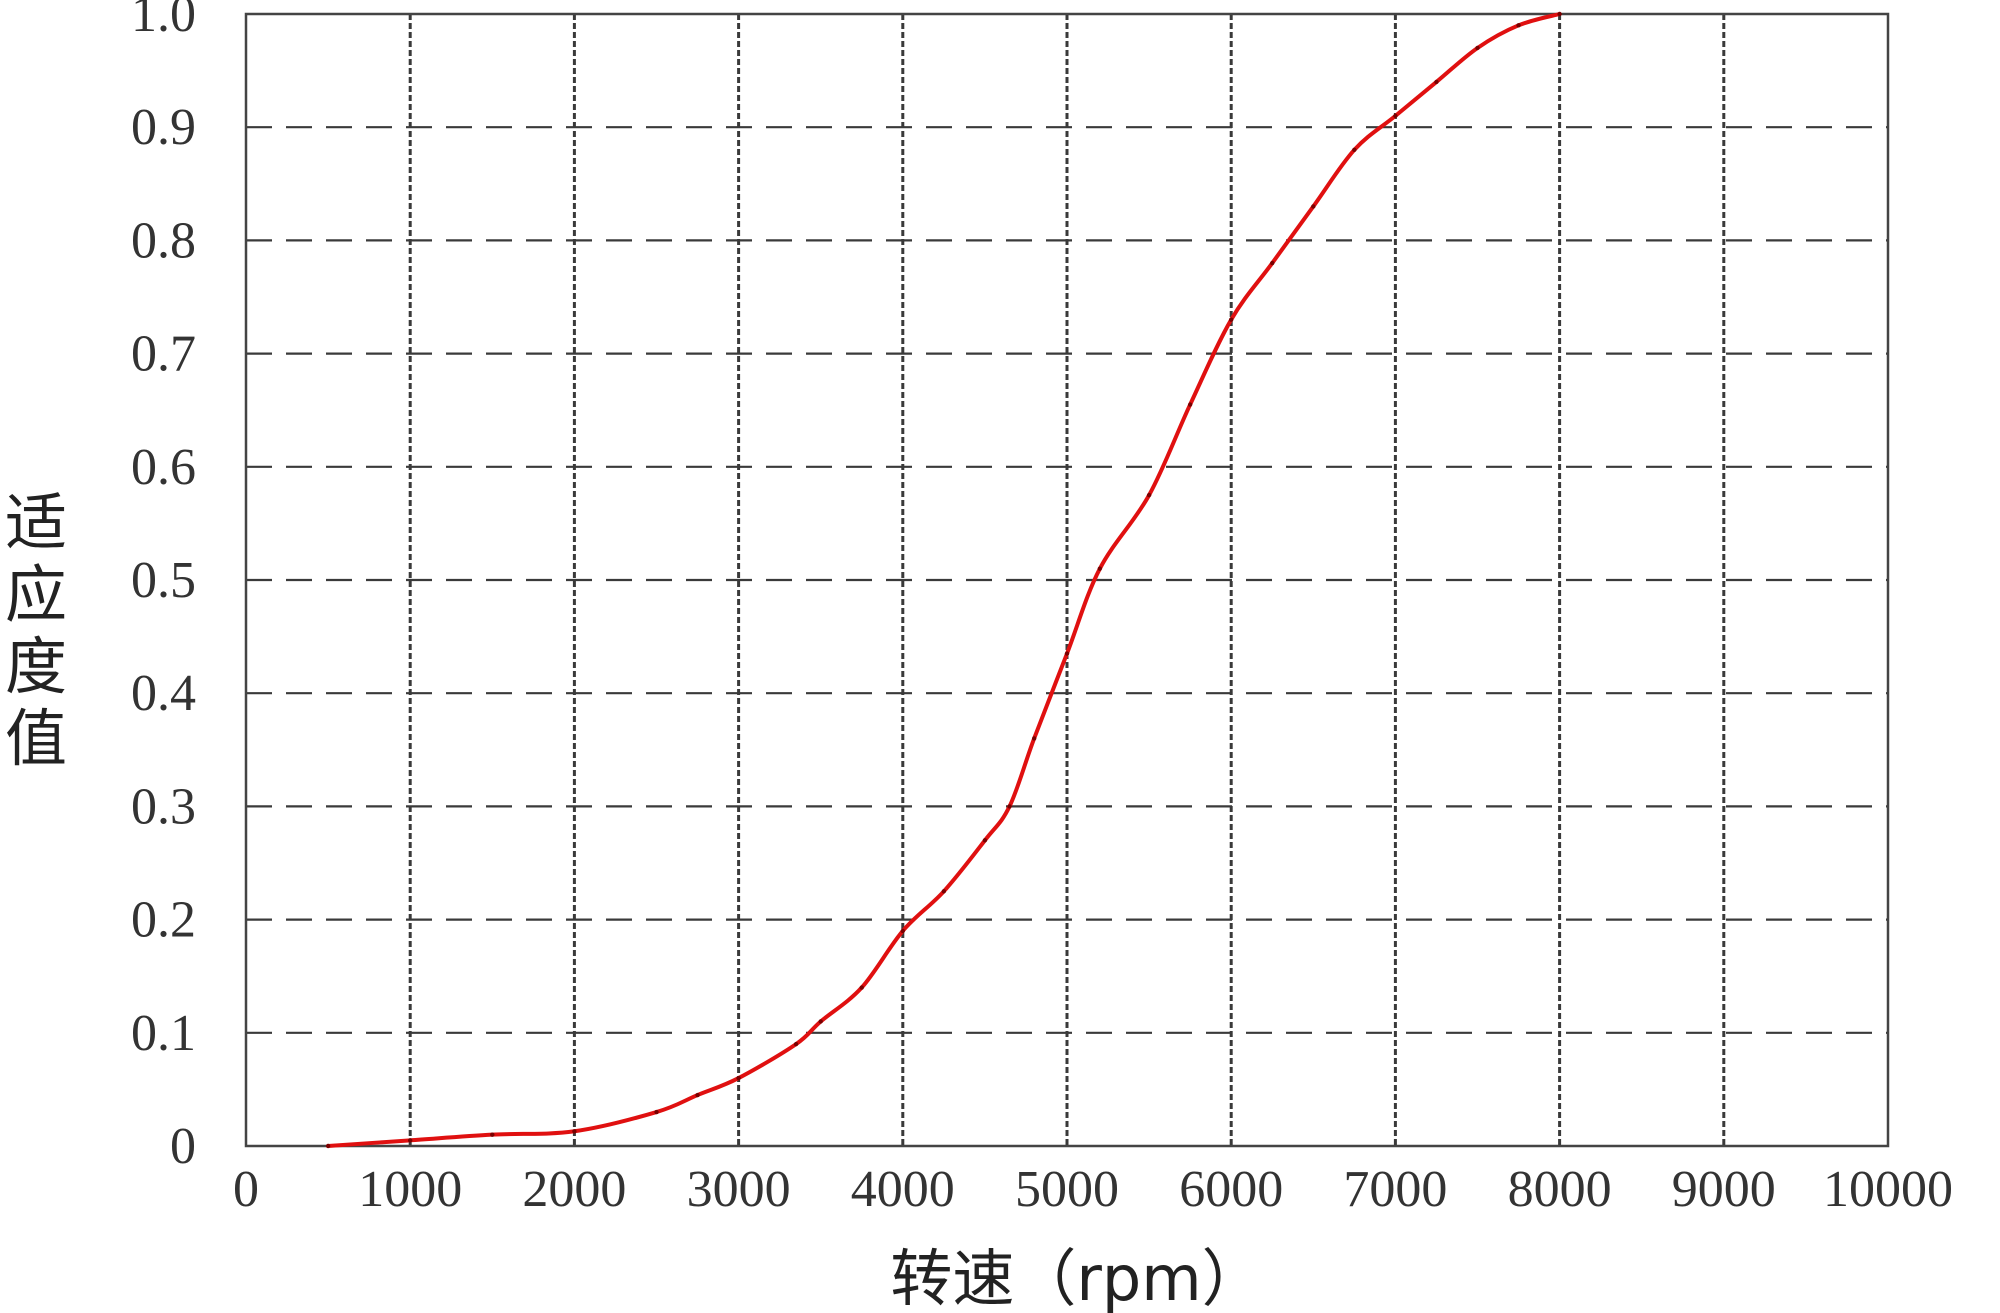 Image resolution: width=2000 pixels, height=1313 pixels. I want to click on y-tick-label: 1.0, so click(163, 21).